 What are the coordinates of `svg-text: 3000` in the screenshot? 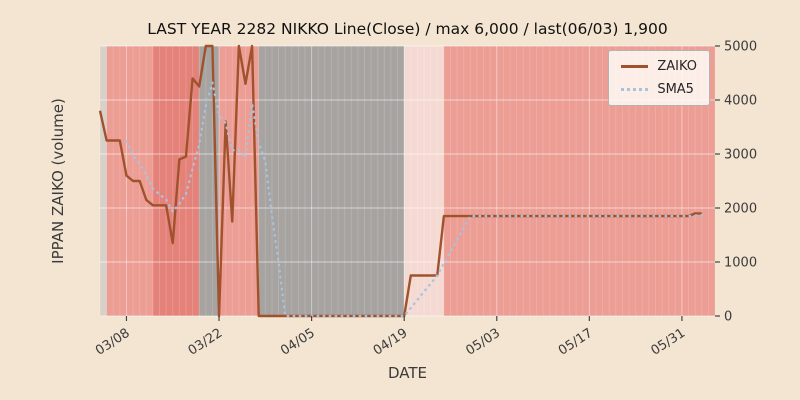 It's located at (740, 155).